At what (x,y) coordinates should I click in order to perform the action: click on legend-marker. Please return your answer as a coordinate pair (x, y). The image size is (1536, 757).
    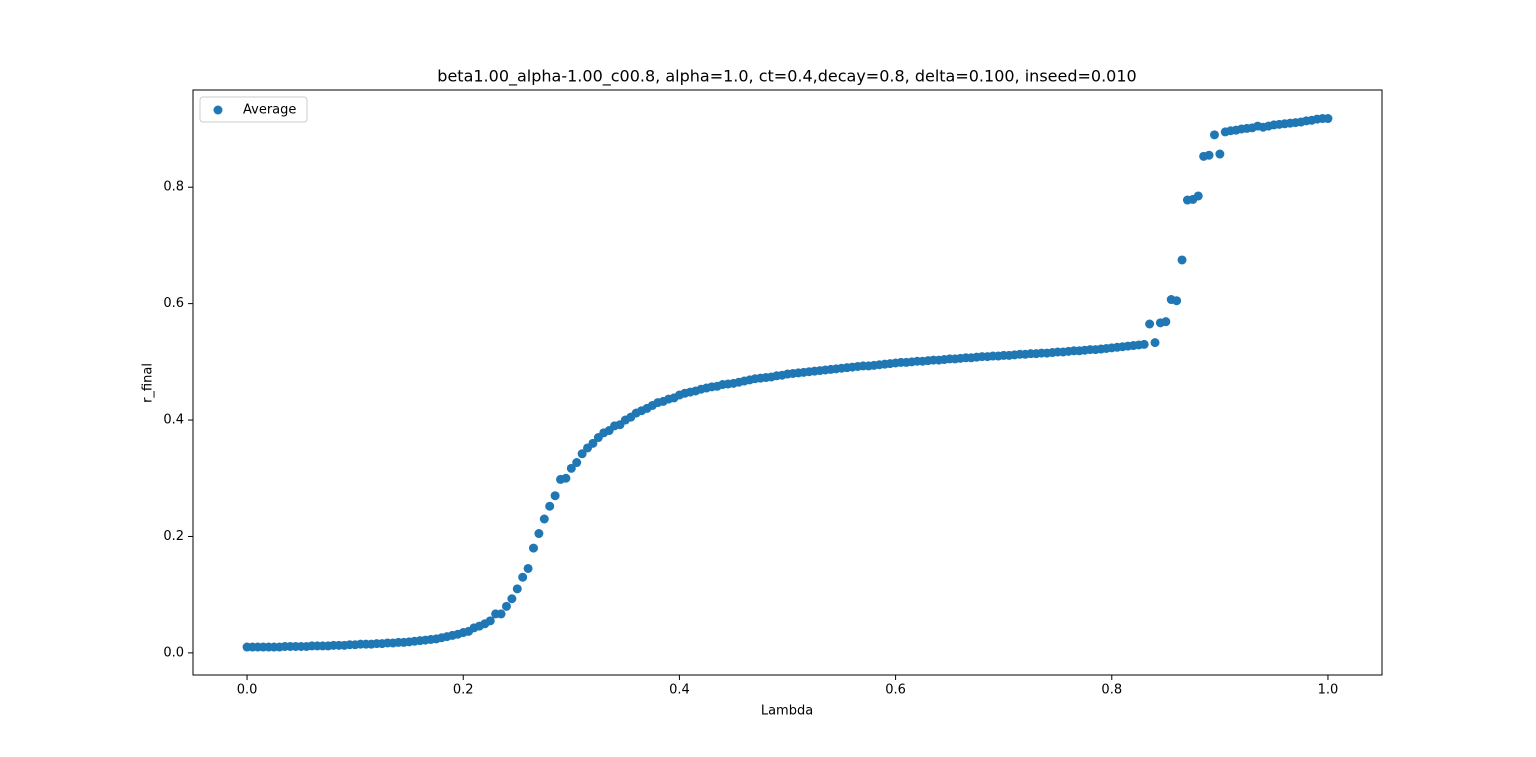
    Looking at the image, I should click on (218, 110).